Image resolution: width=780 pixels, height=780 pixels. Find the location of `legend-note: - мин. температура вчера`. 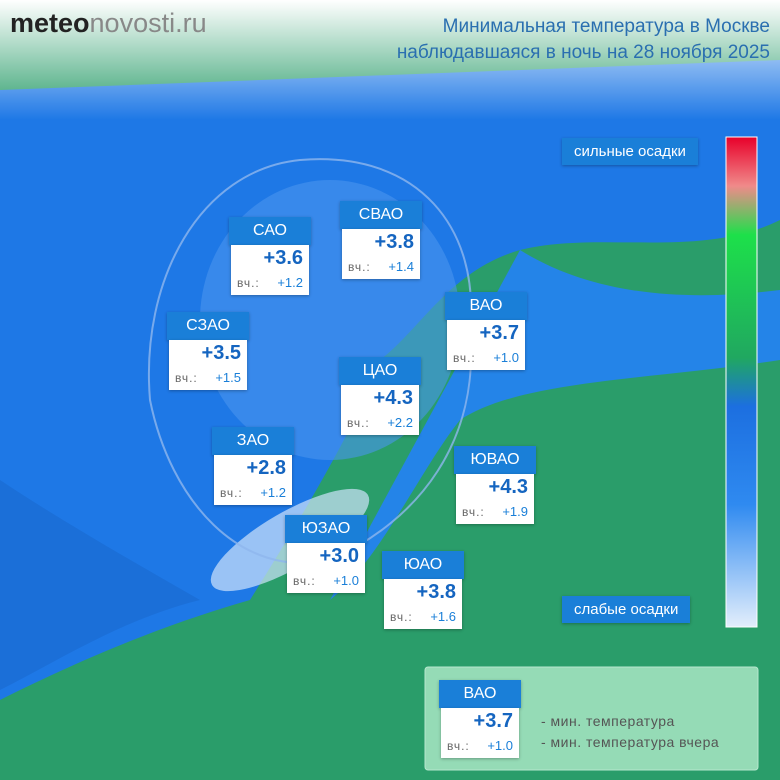

legend-note: - мин. температура вчера is located at coordinates (630, 742).